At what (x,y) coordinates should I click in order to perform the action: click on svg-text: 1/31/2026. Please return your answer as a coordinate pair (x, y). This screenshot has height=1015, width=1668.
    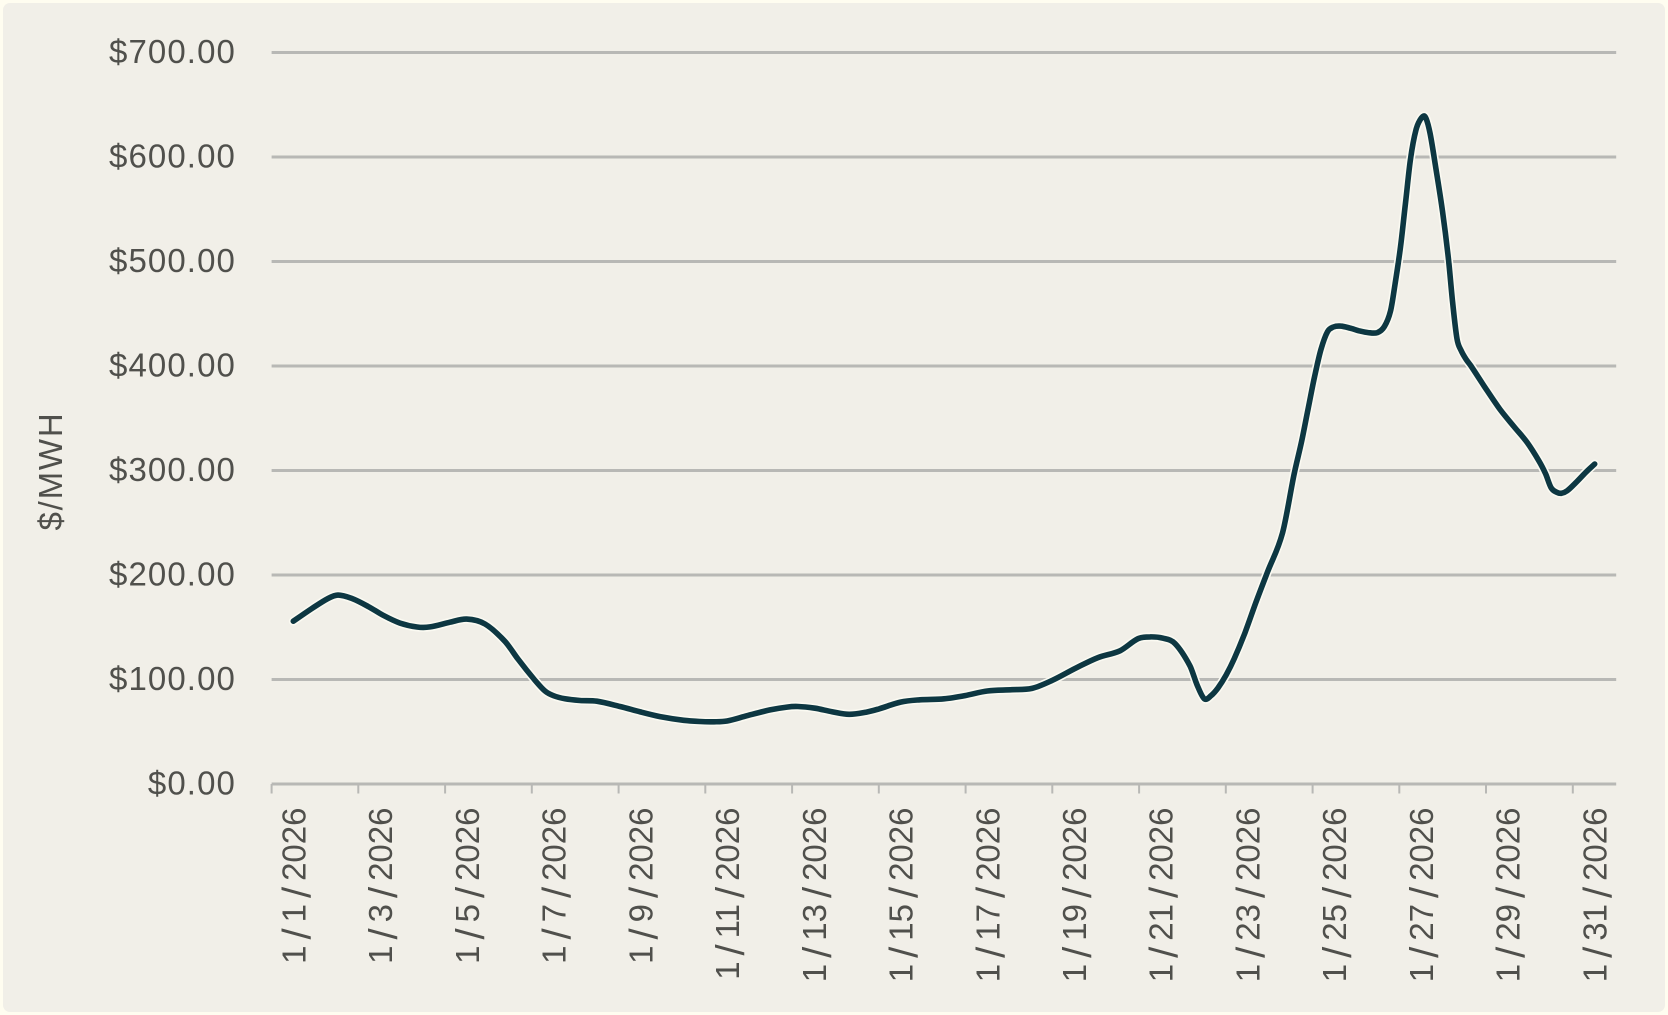
    Looking at the image, I should click on (1599, 895).